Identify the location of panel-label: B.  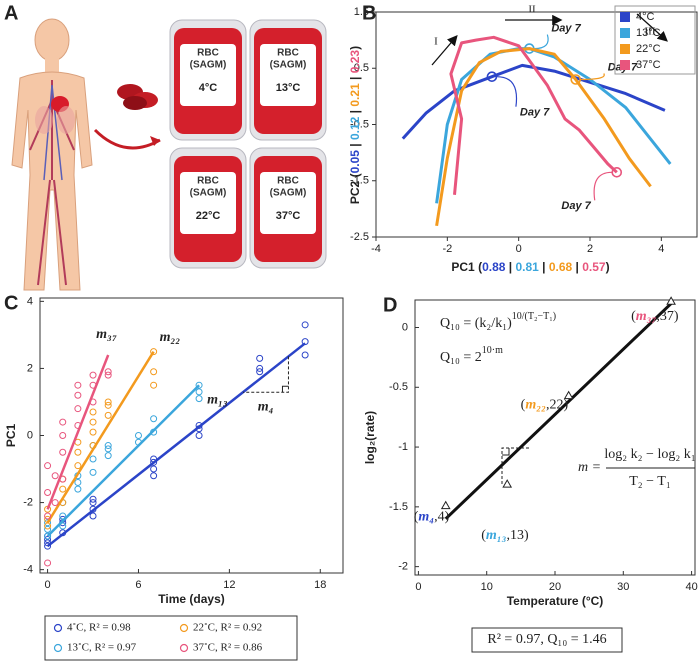
(369, 13).